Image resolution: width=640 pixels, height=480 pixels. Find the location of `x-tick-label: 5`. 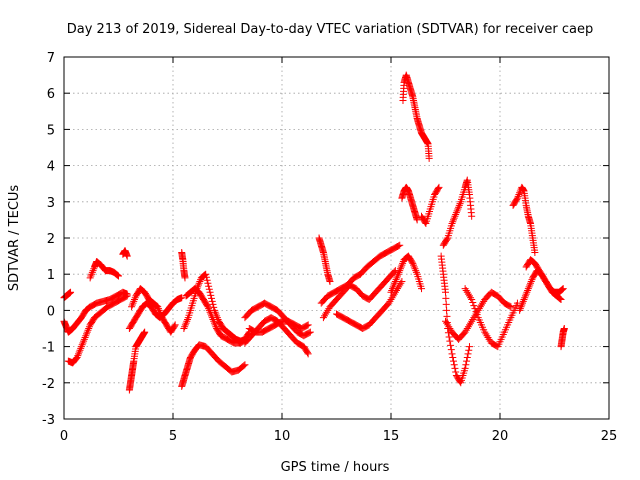

x-tick-label: 5 is located at coordinates (173, 436).